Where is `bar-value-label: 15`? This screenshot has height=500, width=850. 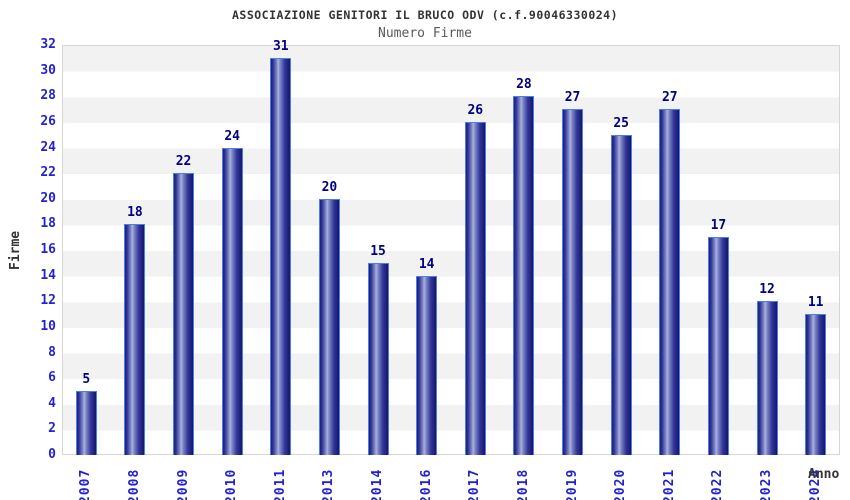 bar-value-label: 15 is located at coordinates (378, 251).